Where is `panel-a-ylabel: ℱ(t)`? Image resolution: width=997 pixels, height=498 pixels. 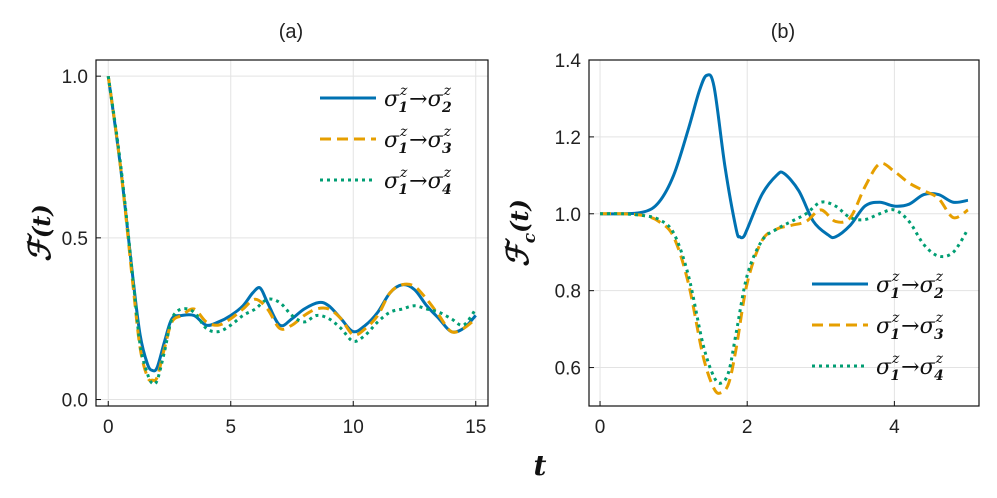
panel-a-ylabel: ℱ(t) is located at coordinates (40, 232).